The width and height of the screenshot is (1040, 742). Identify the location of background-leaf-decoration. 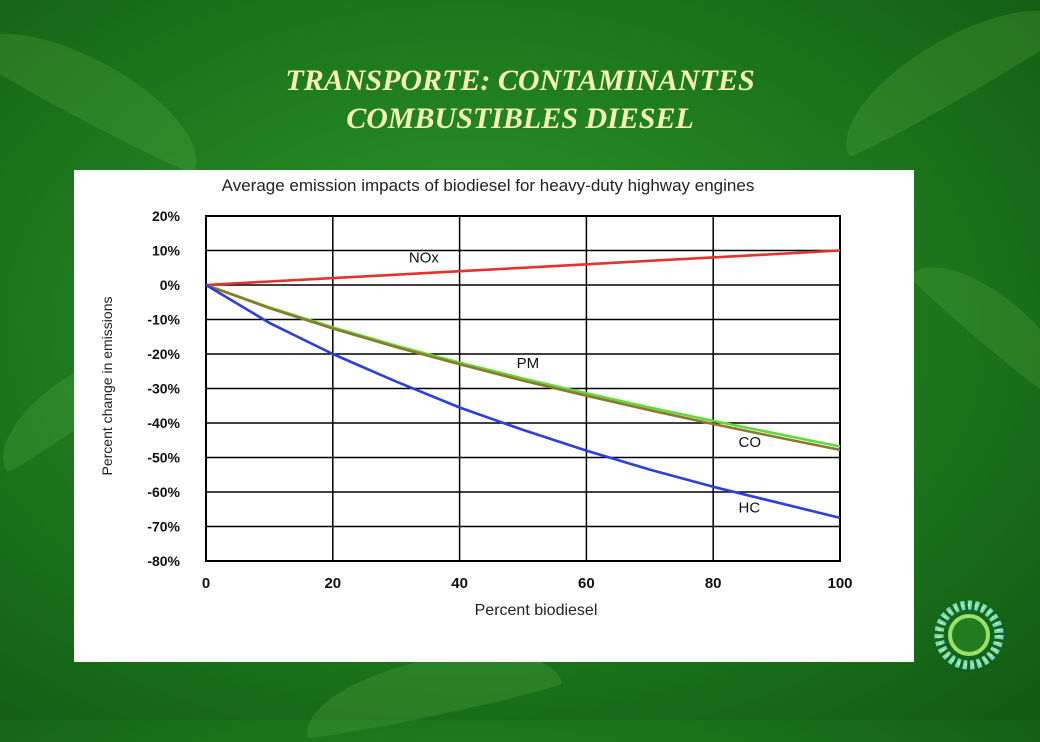
(973, 325).